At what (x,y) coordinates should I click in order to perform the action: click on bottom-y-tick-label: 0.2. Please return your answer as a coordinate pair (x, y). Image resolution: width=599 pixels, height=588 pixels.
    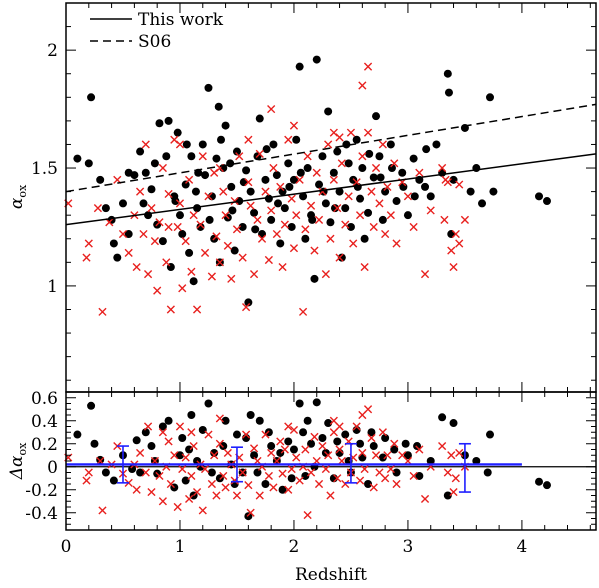
    Looking at the image, I should click on (44, 445).